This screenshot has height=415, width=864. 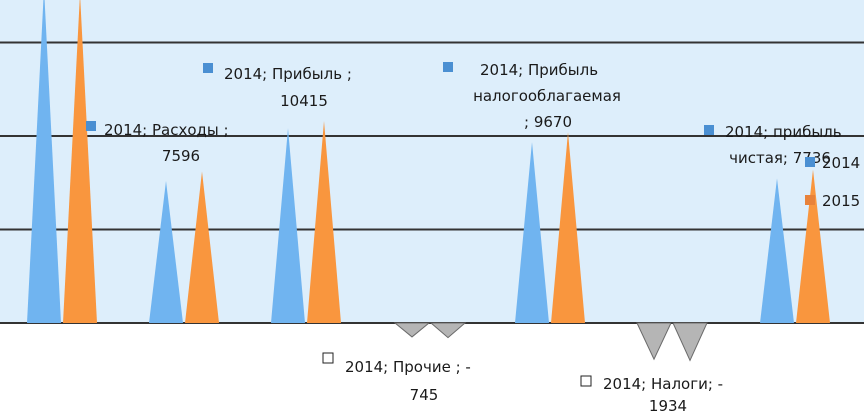 What do you see at coordinates (663, 384) in the screenshot?
I see `data-label: 2014; Налоги; -` at bounding box center [663, 384].